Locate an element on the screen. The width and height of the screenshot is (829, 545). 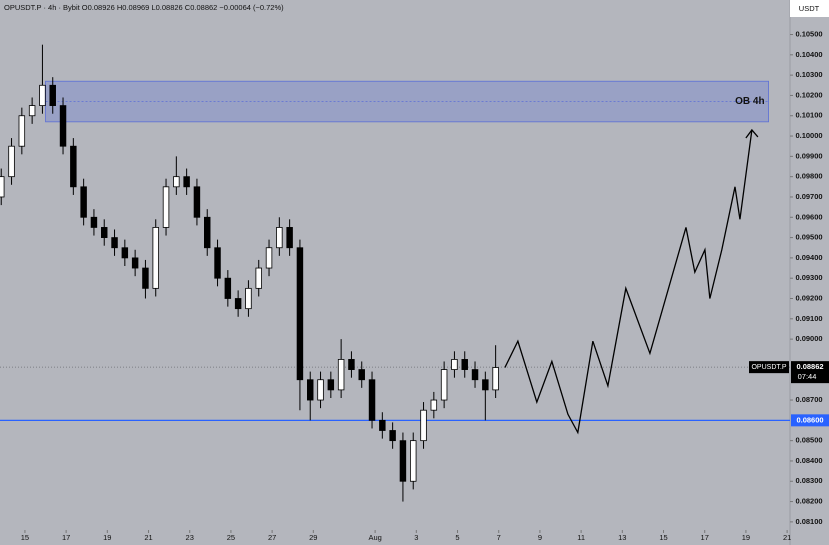
symbol-tag-box is located at coordinates (769, 367).